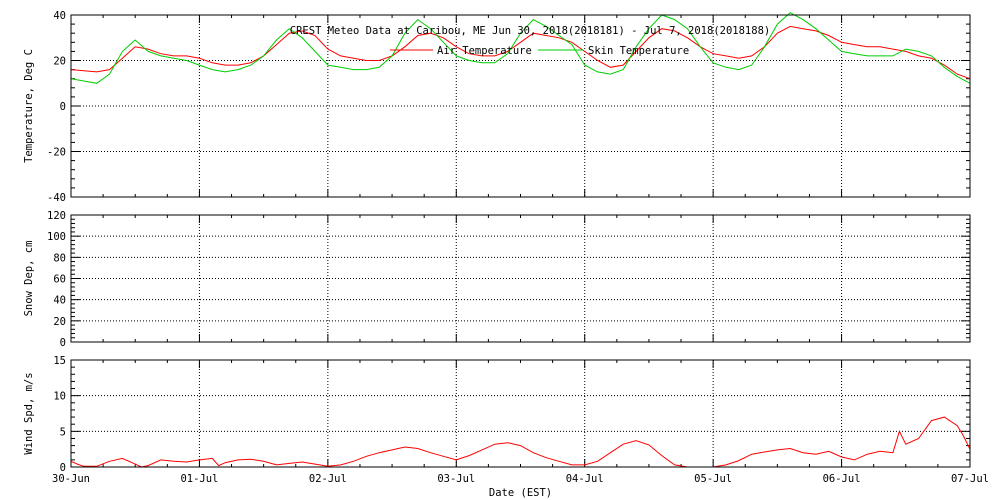 Image resolution: width=1000 pixels, height=500 pixels. What do you see at coordinates (585, 479) in the screenshot?
I see `x-tick-label: 04-Jul` at bounding box center [585, 479].